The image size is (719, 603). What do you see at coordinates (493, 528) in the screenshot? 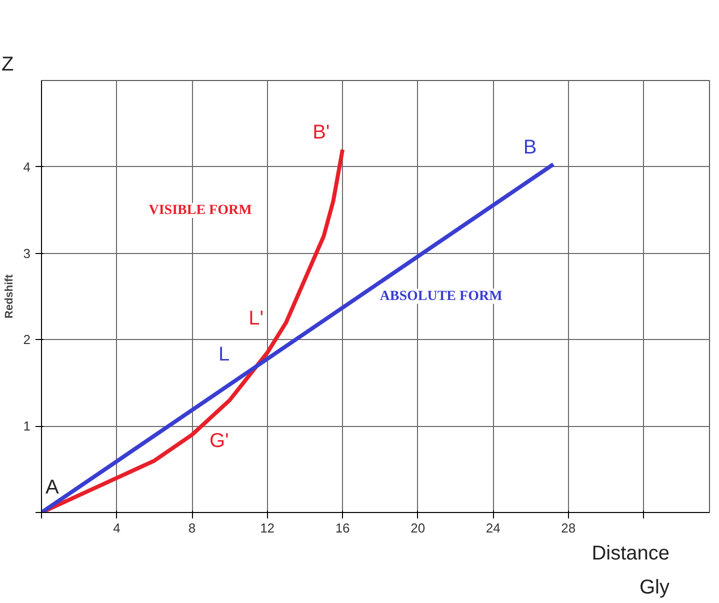
I see `x-tick-label: 24` at bounding box center [493, 528].